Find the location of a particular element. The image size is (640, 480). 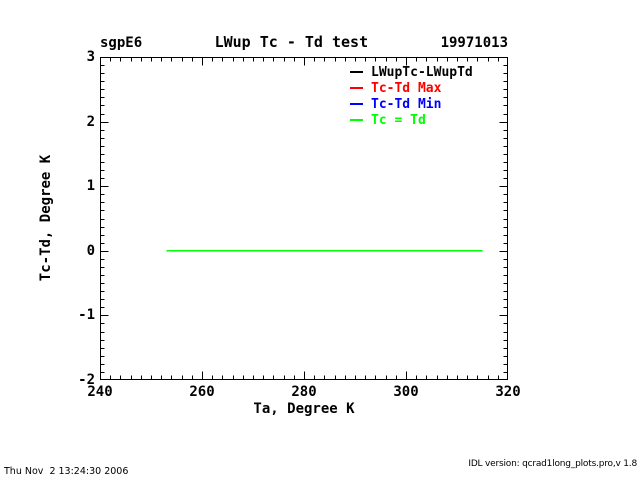

legend-entry: Tc-Td Max is located at coordinates (411, 88).